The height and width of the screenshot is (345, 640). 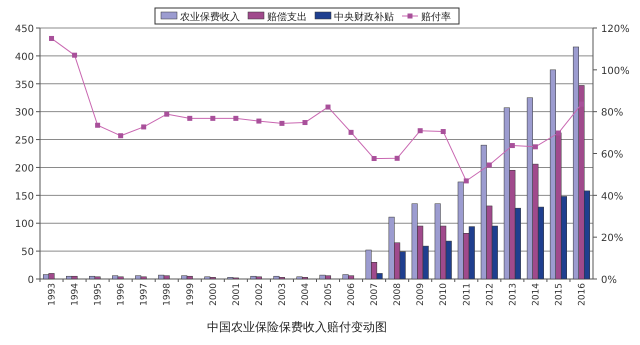 I want to click on legend-label: 农业保费收入, so click(x=210, y=17).